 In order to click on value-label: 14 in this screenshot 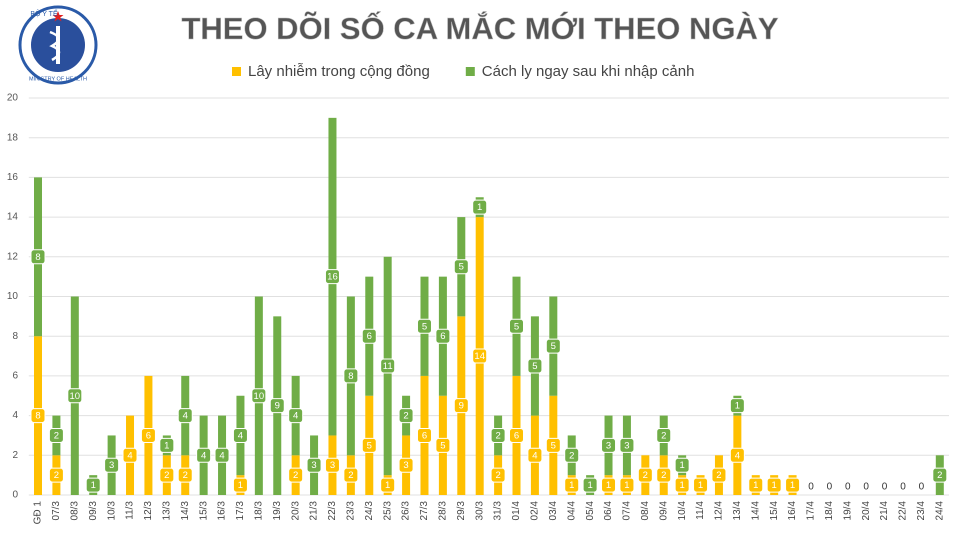, I will do `click(479, 356)`.